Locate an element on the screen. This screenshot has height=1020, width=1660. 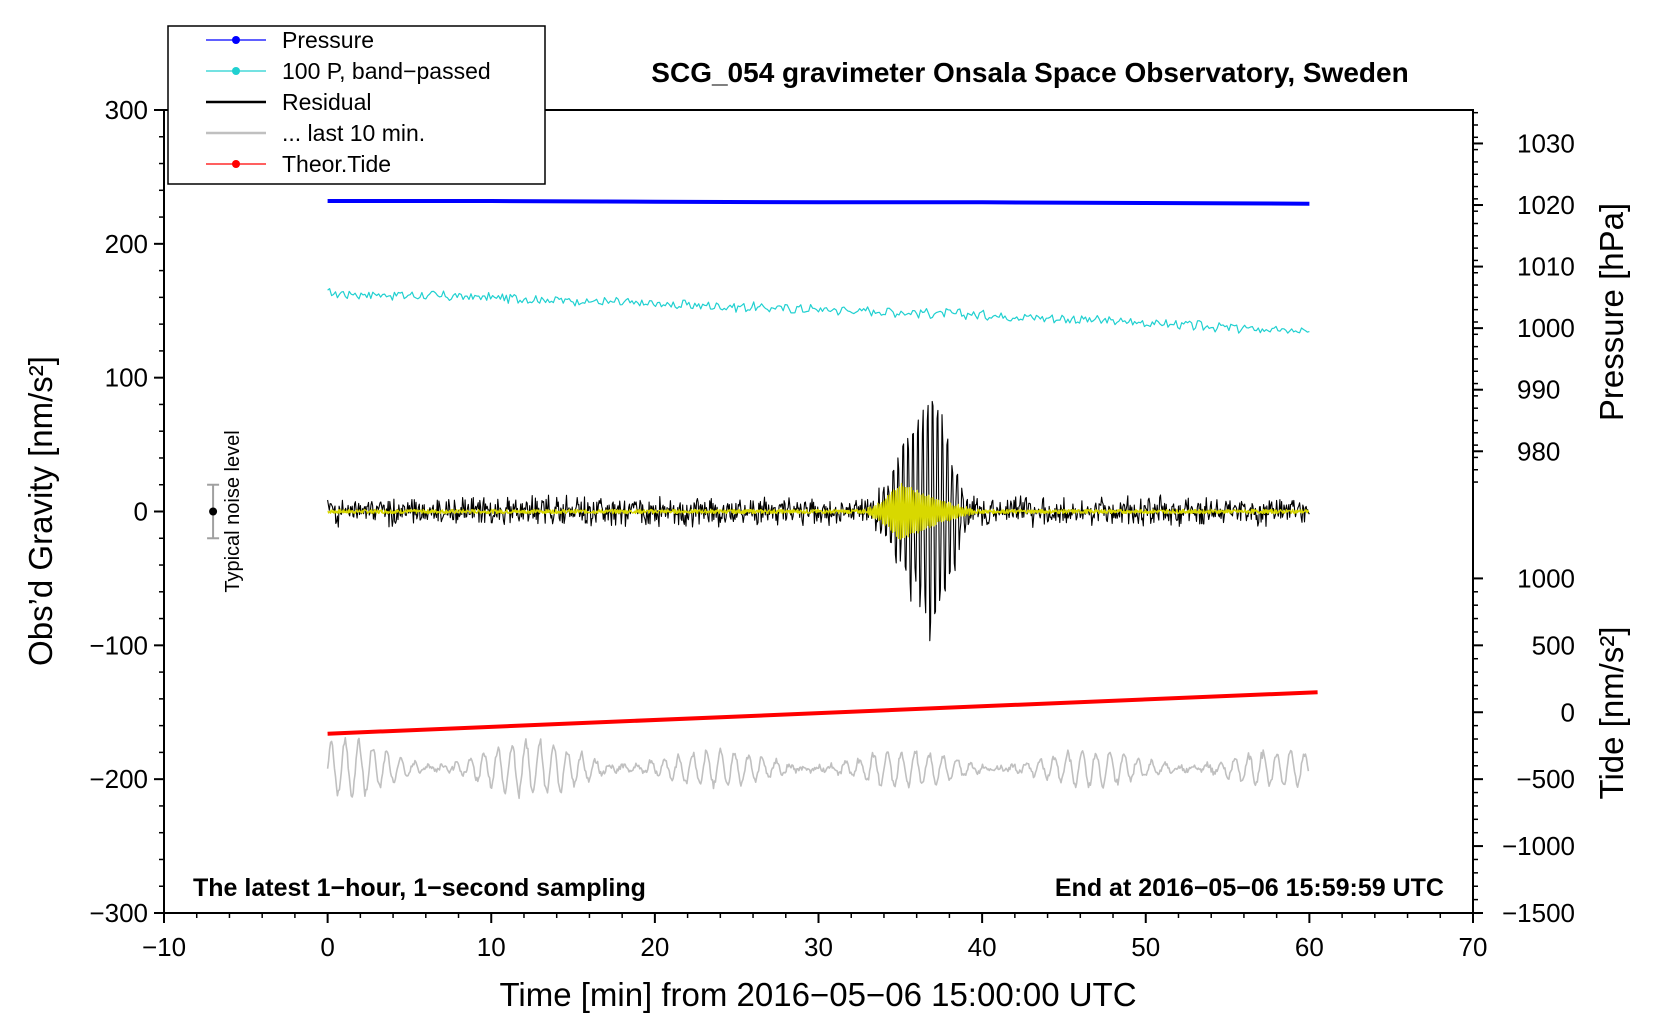
x-axis-title: Time [min] from 2016−05−06 15:00:00 UTC is located at coordinates (817, 994).